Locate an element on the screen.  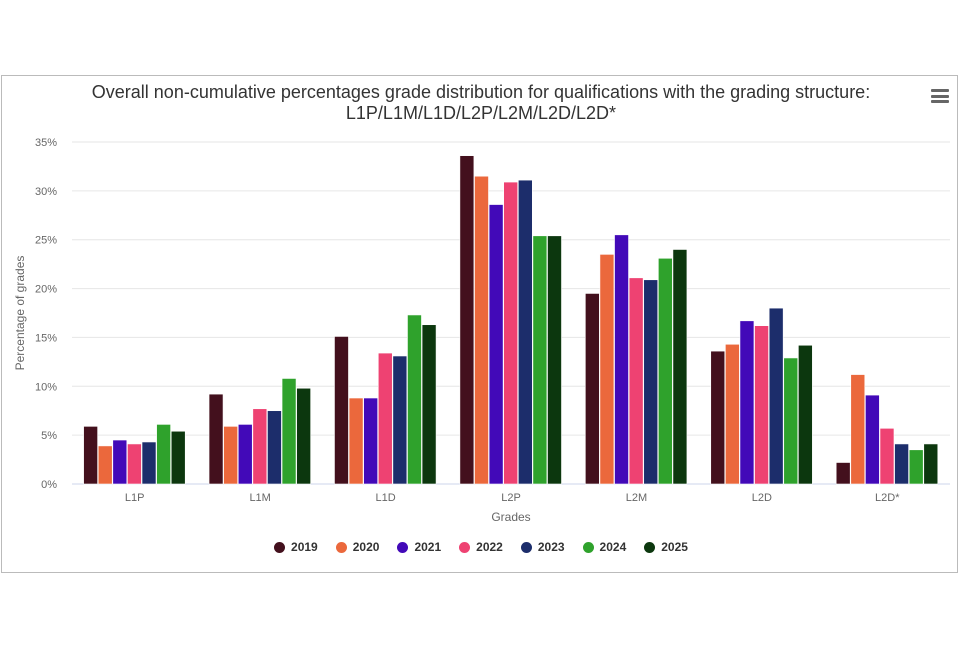
bar-L2D-2023 is located at coordinates (776, 396).